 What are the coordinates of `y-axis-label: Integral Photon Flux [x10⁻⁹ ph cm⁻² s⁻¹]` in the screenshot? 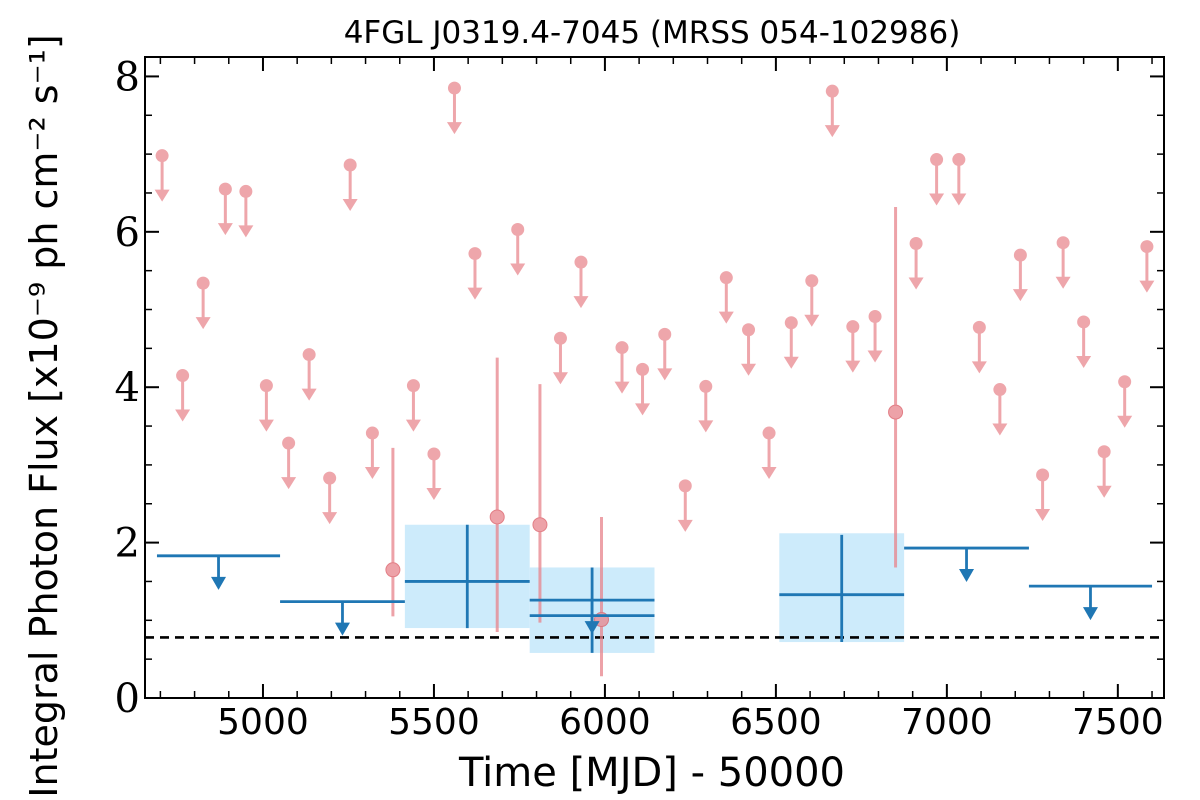 It's located at (44, 415).